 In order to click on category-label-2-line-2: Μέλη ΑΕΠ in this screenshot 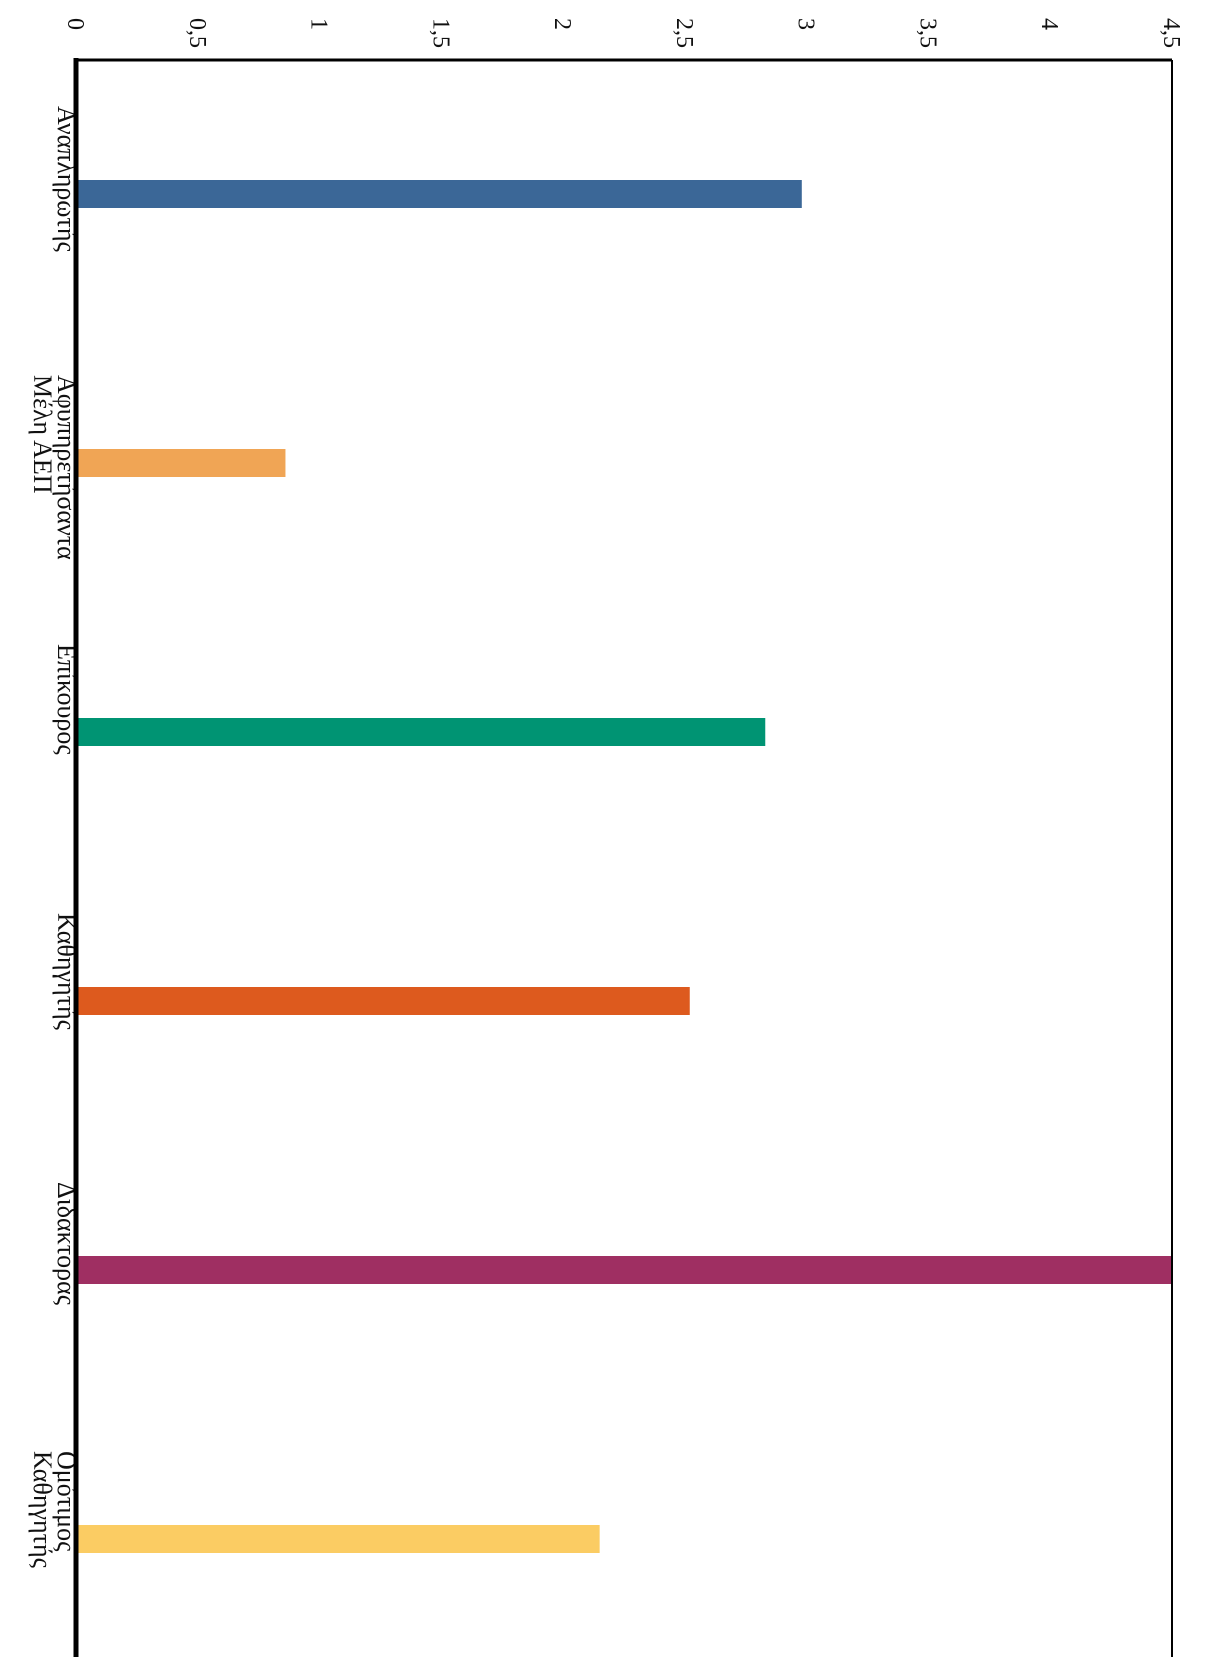, I will do `click(42, 434)`.